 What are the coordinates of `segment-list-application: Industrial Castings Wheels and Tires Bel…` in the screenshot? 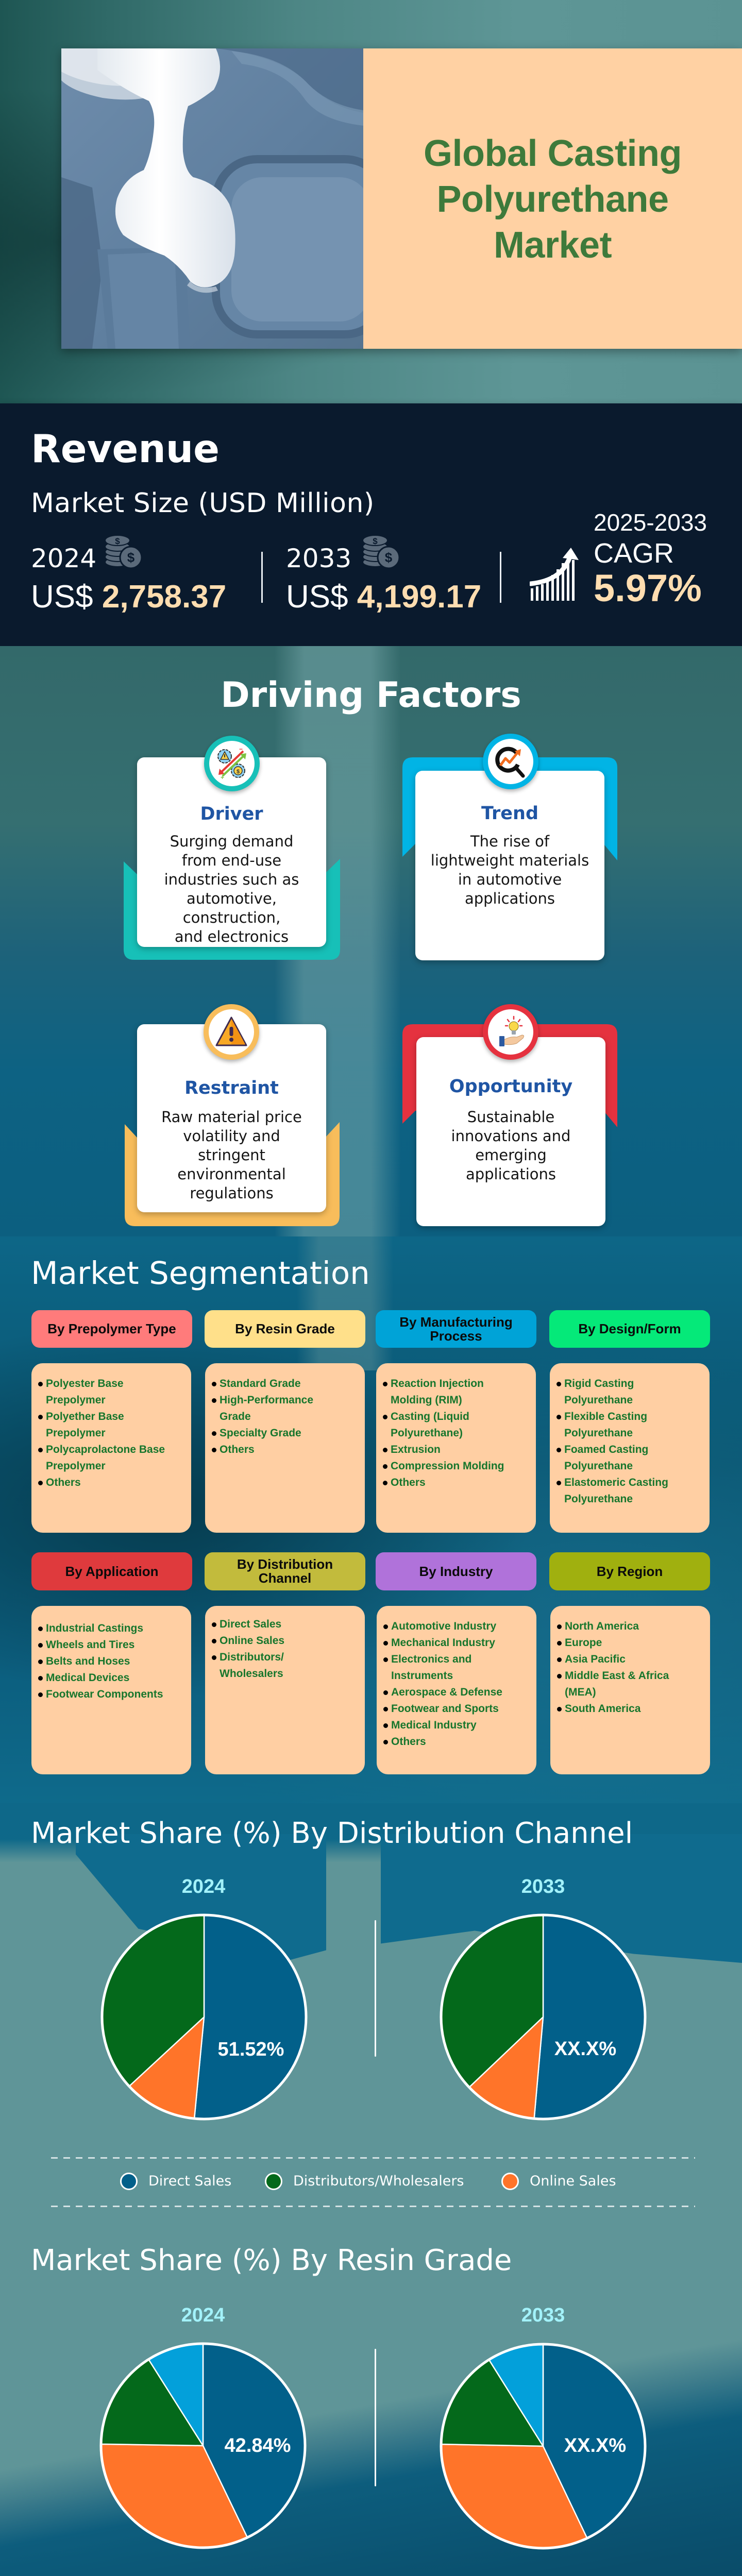 It's located at (111, 1690).